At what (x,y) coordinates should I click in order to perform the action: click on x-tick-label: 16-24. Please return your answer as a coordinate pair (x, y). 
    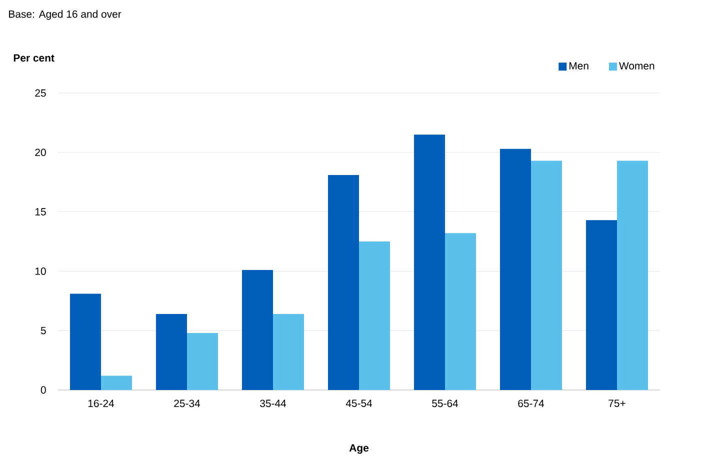
    Looking at the image, I should click on (101, 404).